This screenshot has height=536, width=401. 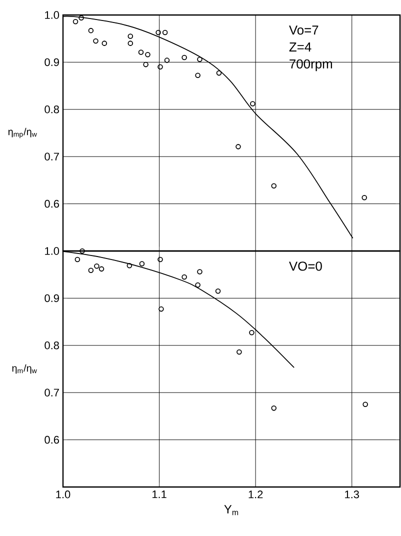 I want to click on annotation: VO=0, so click(x=305, y=266).